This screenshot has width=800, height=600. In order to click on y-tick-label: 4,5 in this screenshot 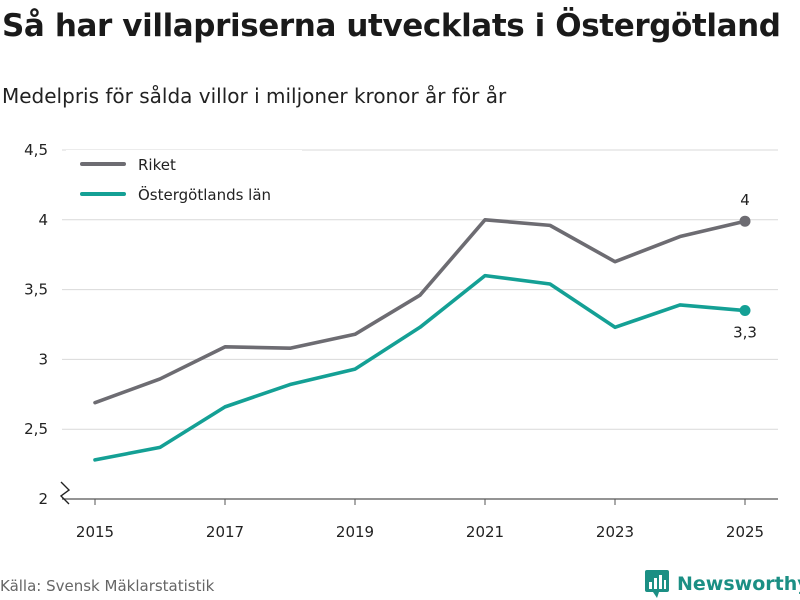, I will do `click(36, 150)`.